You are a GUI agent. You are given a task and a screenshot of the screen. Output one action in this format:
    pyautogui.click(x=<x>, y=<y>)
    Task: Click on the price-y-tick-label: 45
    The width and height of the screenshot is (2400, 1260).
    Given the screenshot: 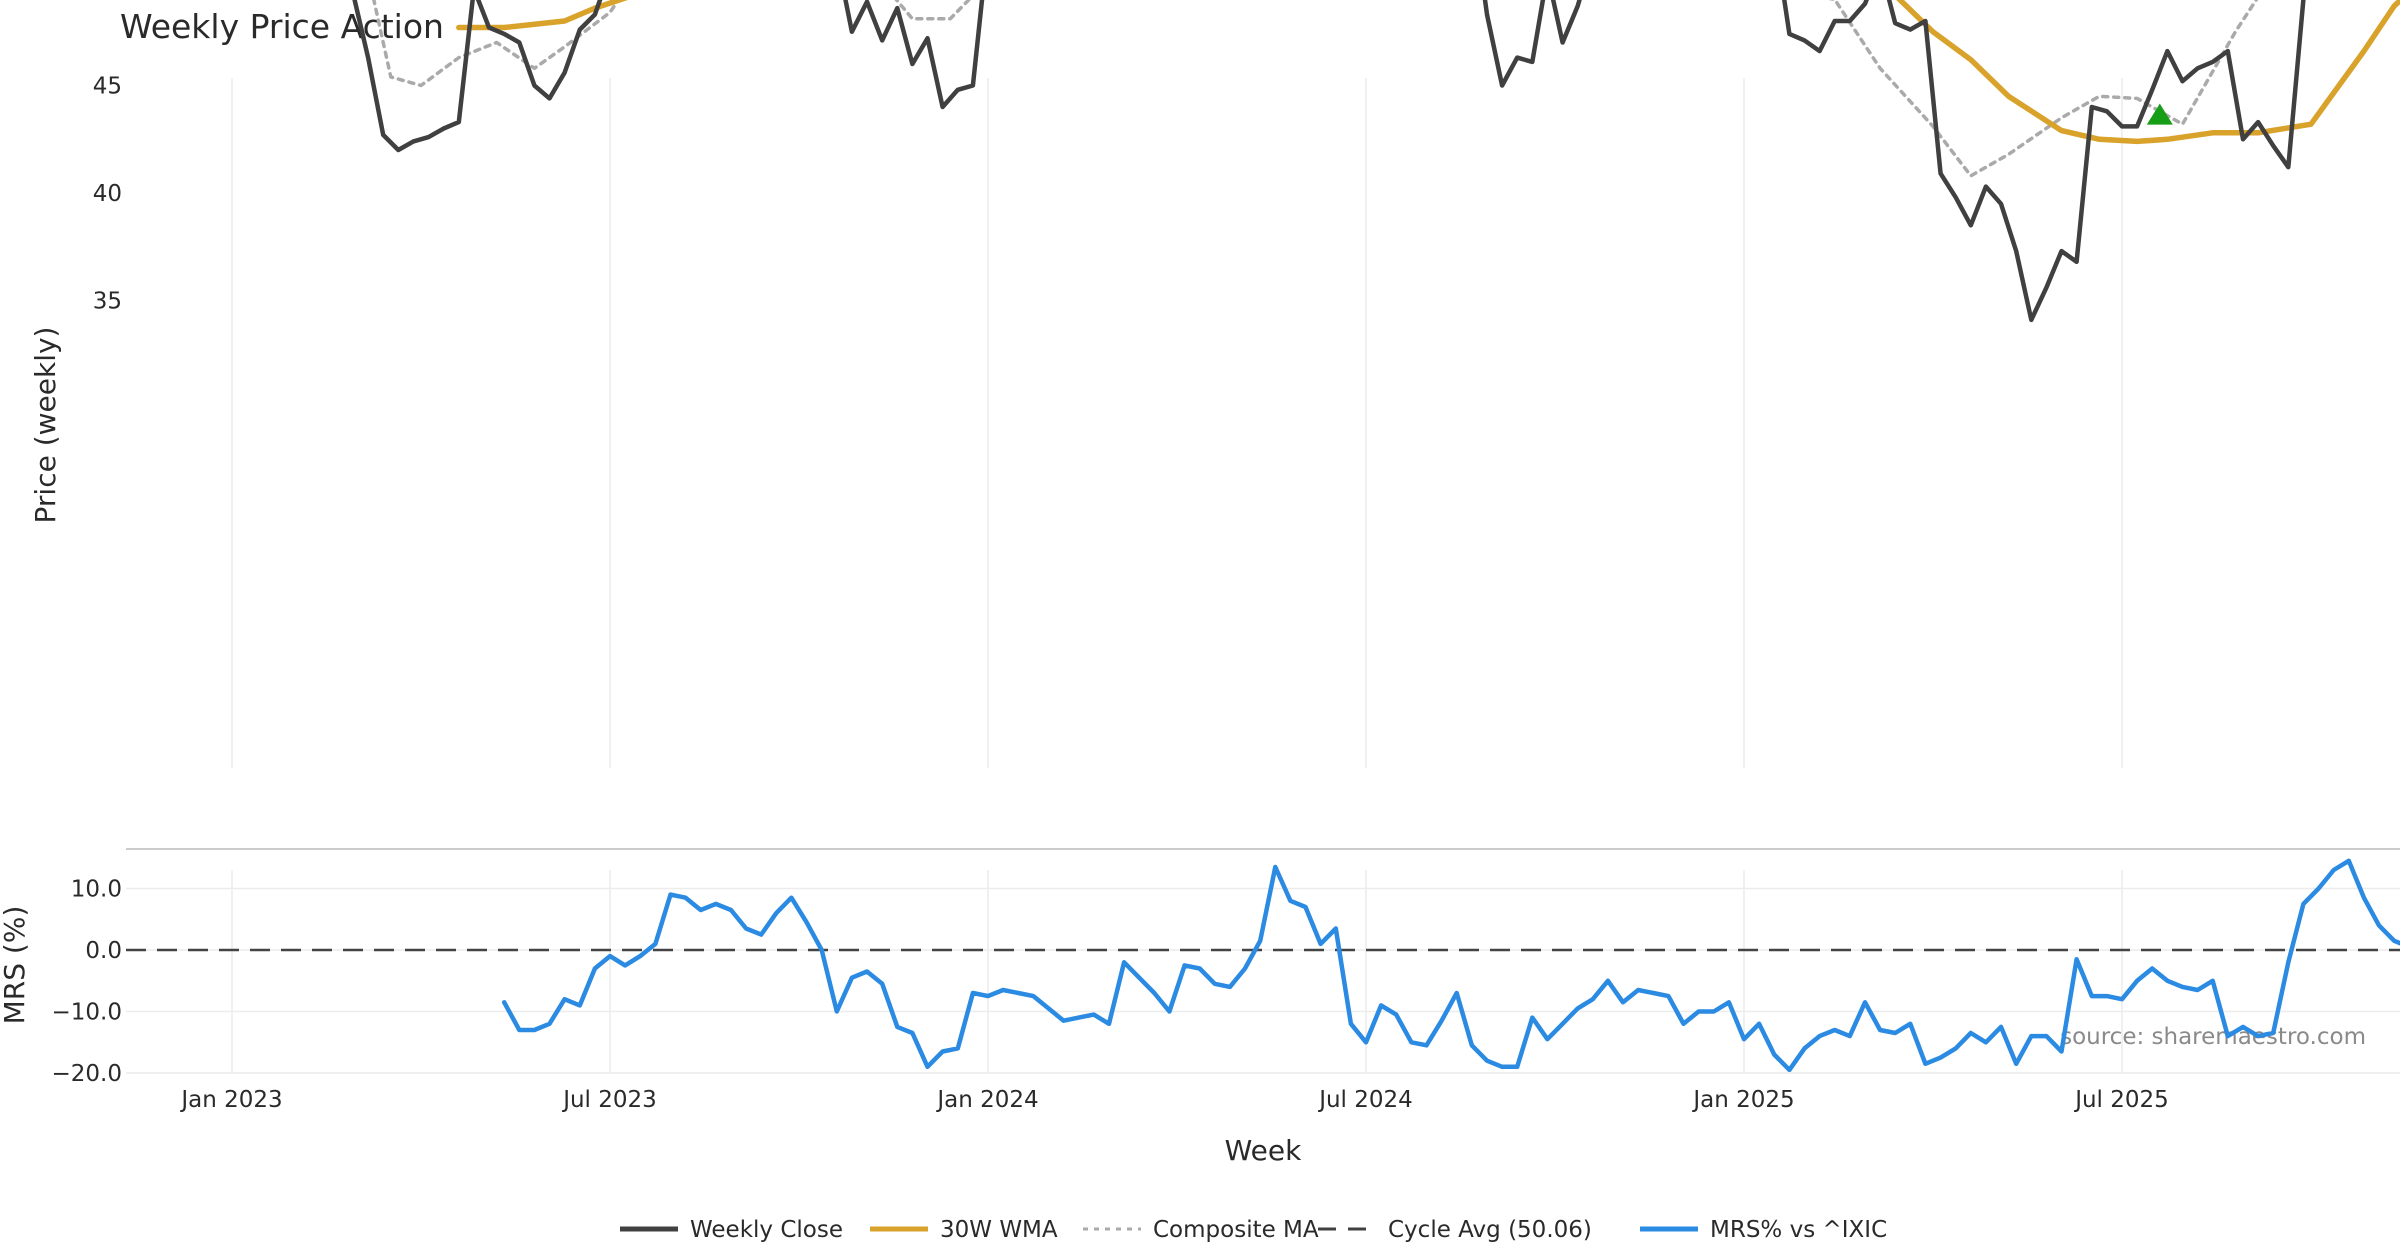 What is the action you would take?
    pyautogui.click(x=107, y=87)
    